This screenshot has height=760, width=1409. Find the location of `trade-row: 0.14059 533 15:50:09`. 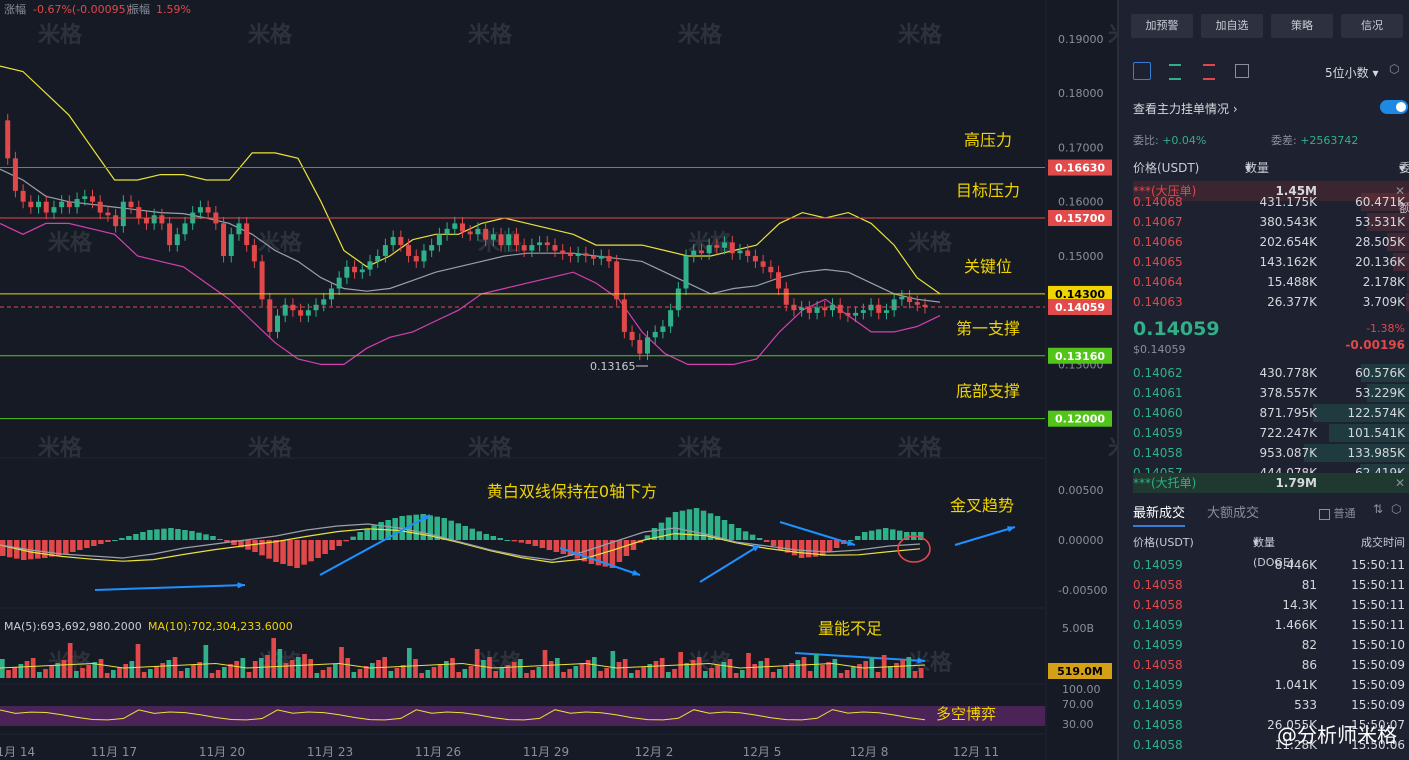

trade-row: 0.14059 533 15:50:09 is located at coordinates (1271, 705).